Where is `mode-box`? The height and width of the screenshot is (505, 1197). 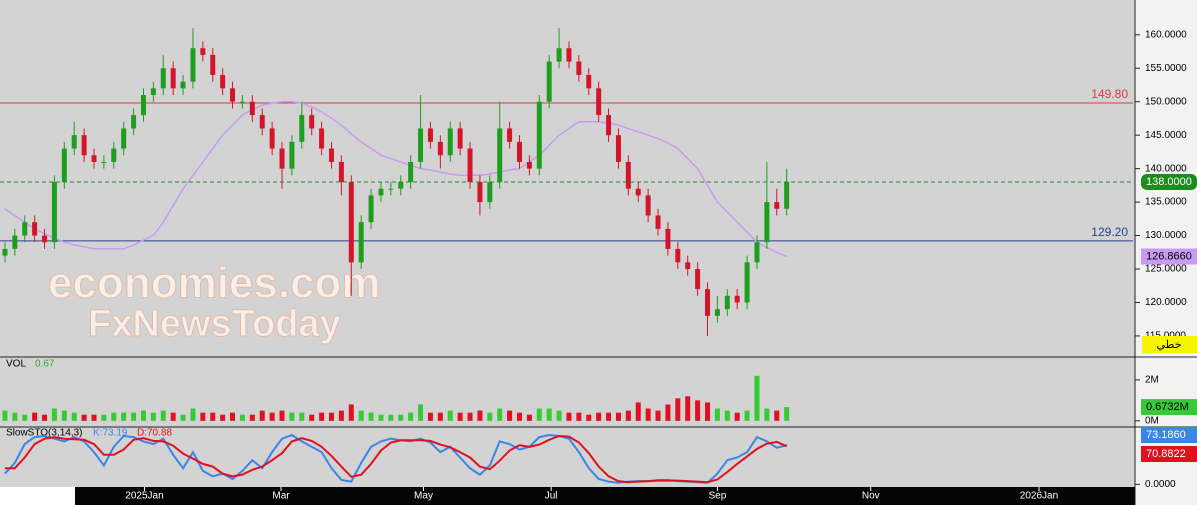 mode-box is located at coordinates (1169, 344).